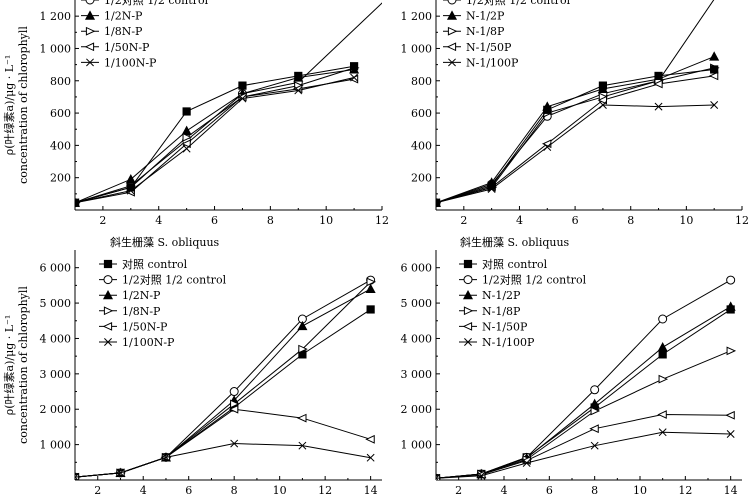 This screenshot has width=750, height=500. Describe the element at coordinates (56, 374) in the screenshot. I see `y-tick-label: 3 000` at that location.